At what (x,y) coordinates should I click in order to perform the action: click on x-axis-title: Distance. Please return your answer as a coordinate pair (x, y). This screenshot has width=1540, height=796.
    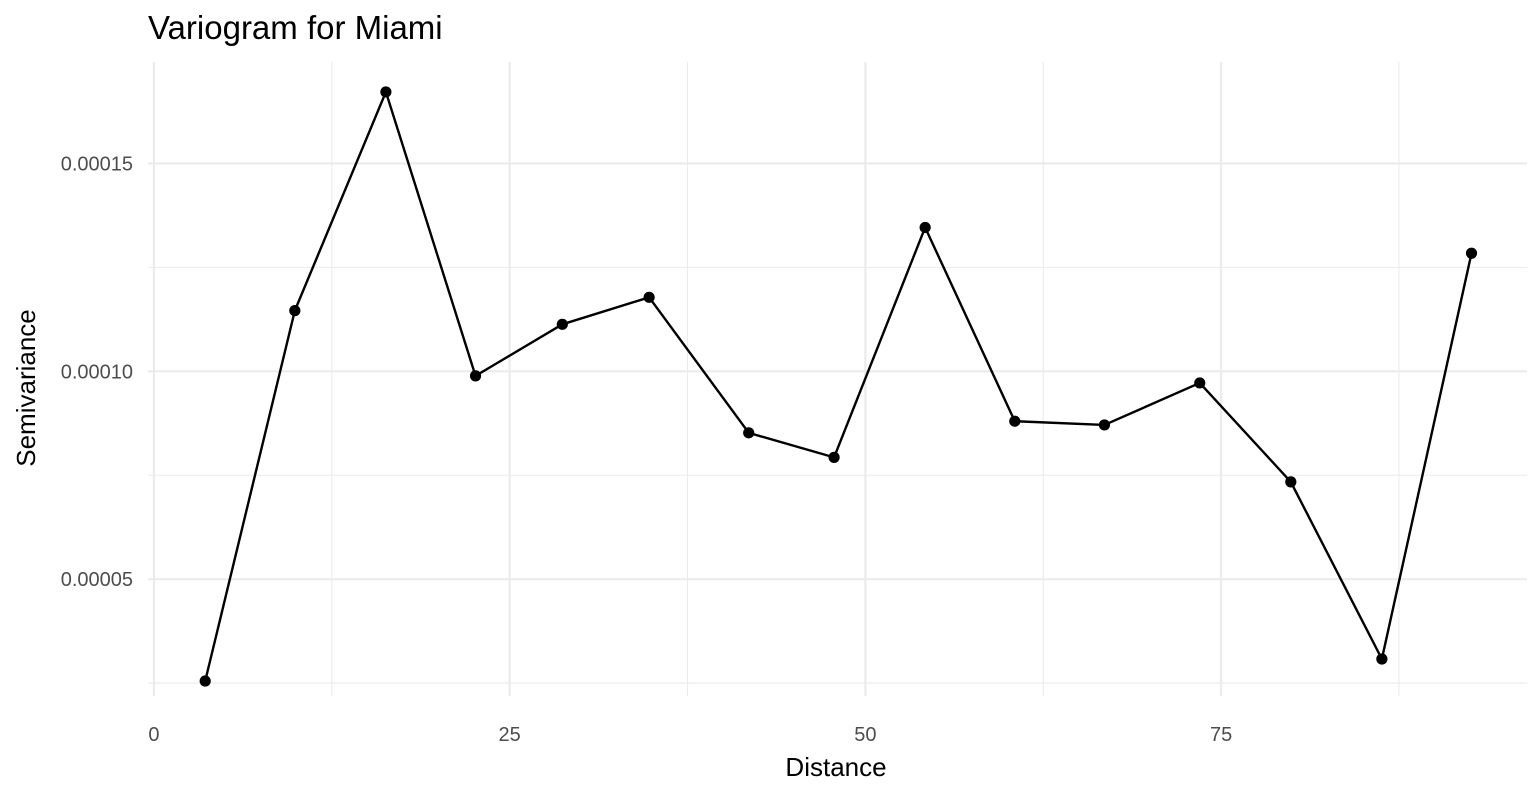
    Looking at the image, I should click on (835, 767).